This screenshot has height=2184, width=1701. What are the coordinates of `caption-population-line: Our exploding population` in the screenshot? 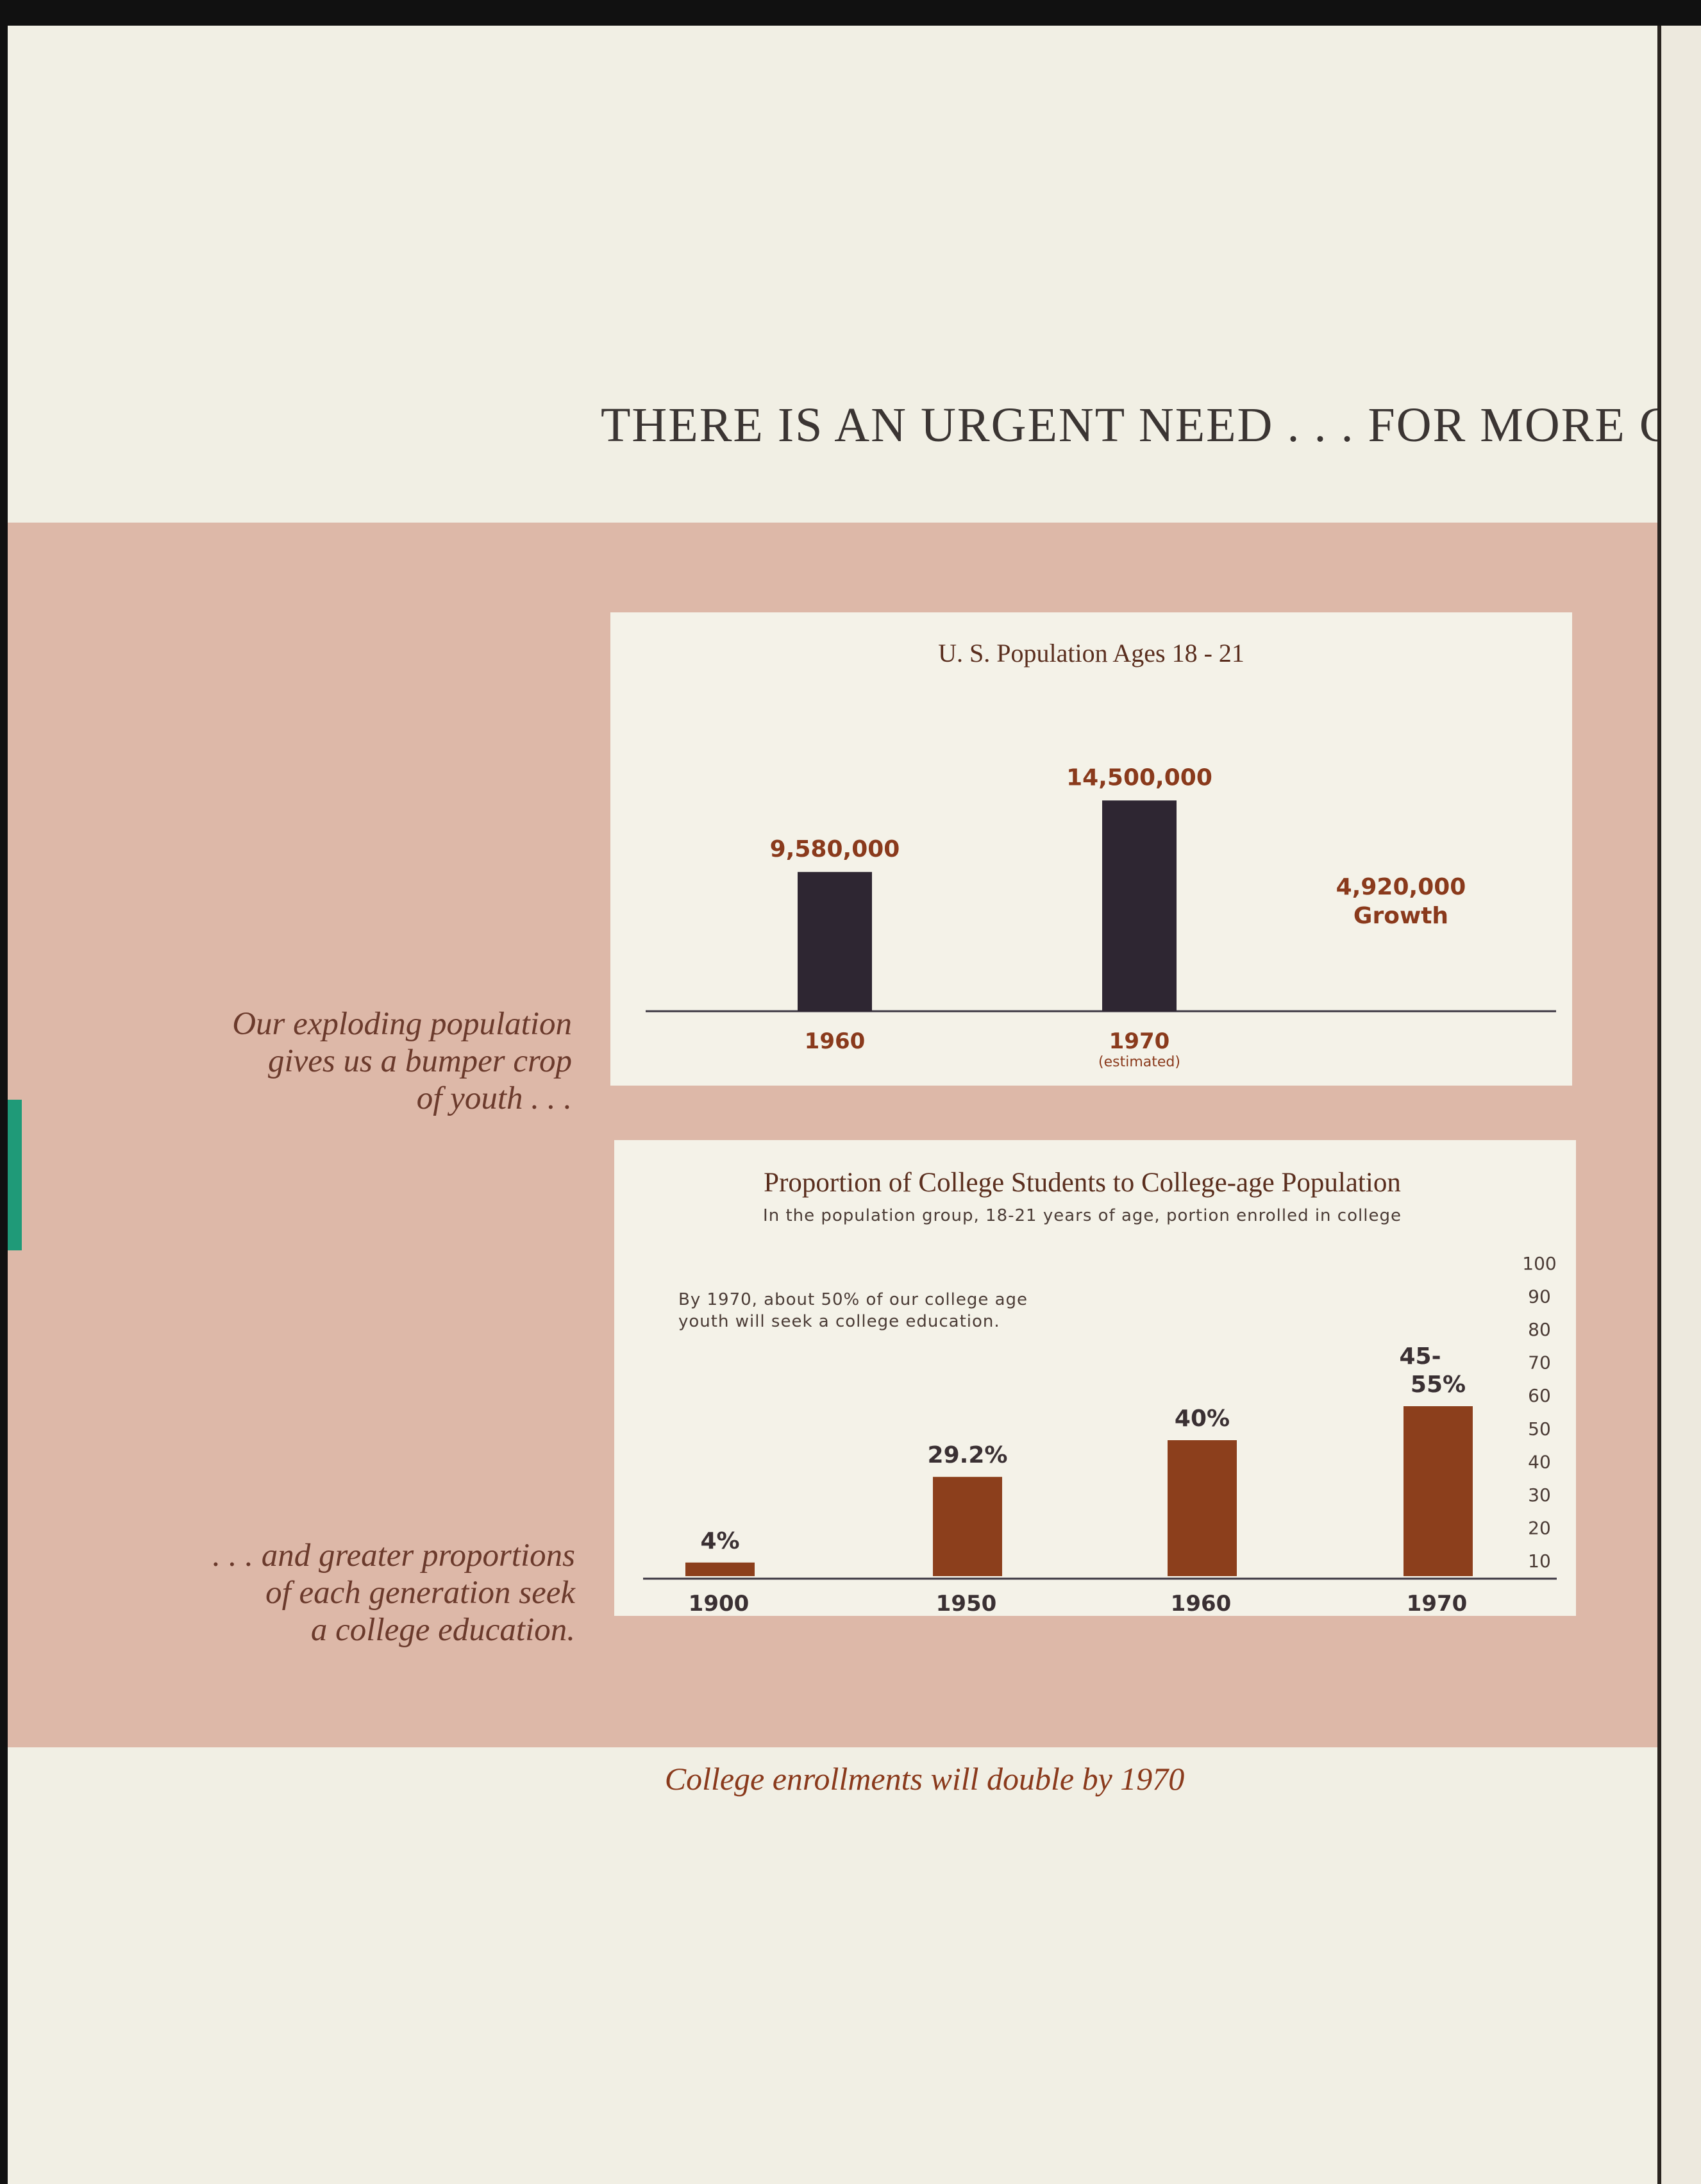 It's located at (402, 1024).